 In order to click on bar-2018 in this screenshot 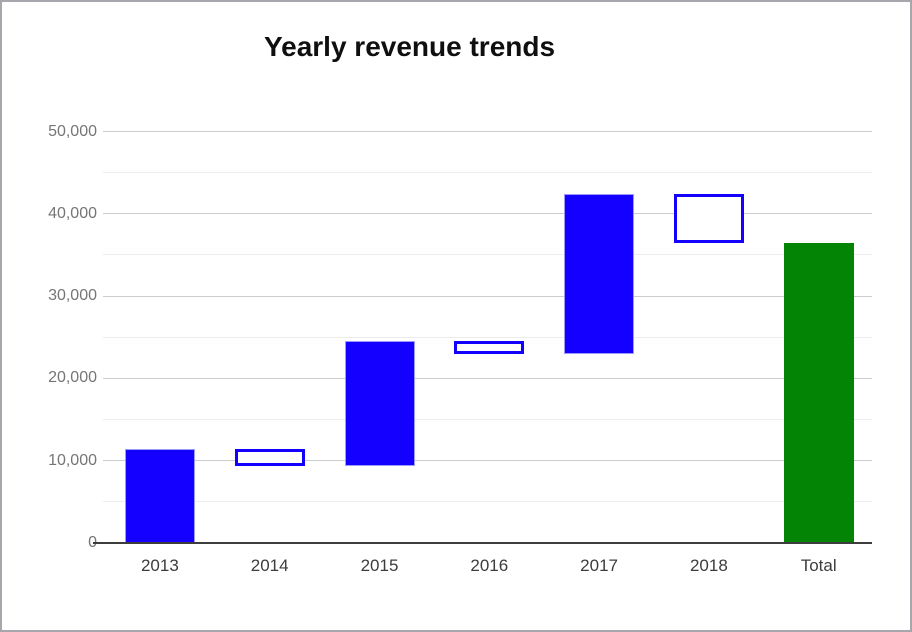, I will do `click(708, 218)`.